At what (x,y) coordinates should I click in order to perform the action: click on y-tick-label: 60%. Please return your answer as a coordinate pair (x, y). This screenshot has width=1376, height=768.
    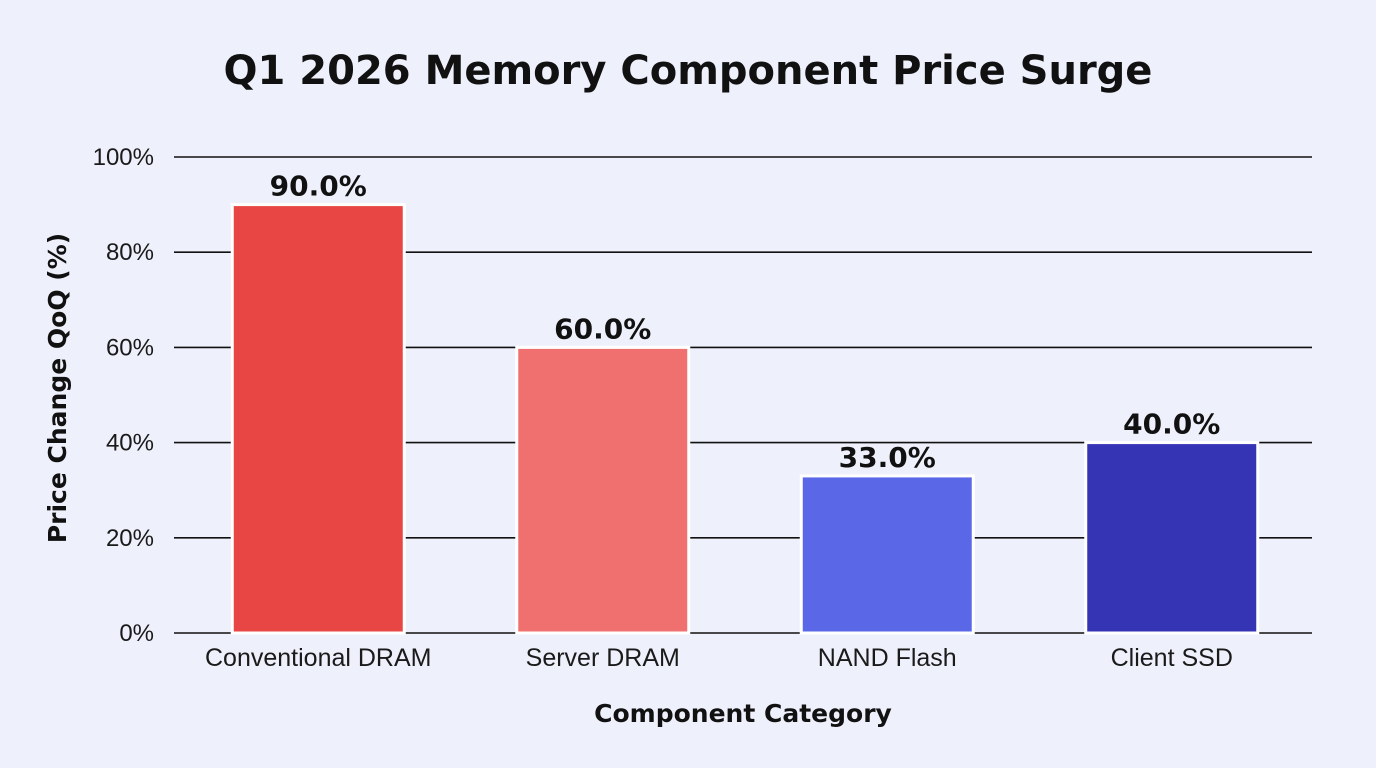
    Looking at the image, I should click on (130, 347).